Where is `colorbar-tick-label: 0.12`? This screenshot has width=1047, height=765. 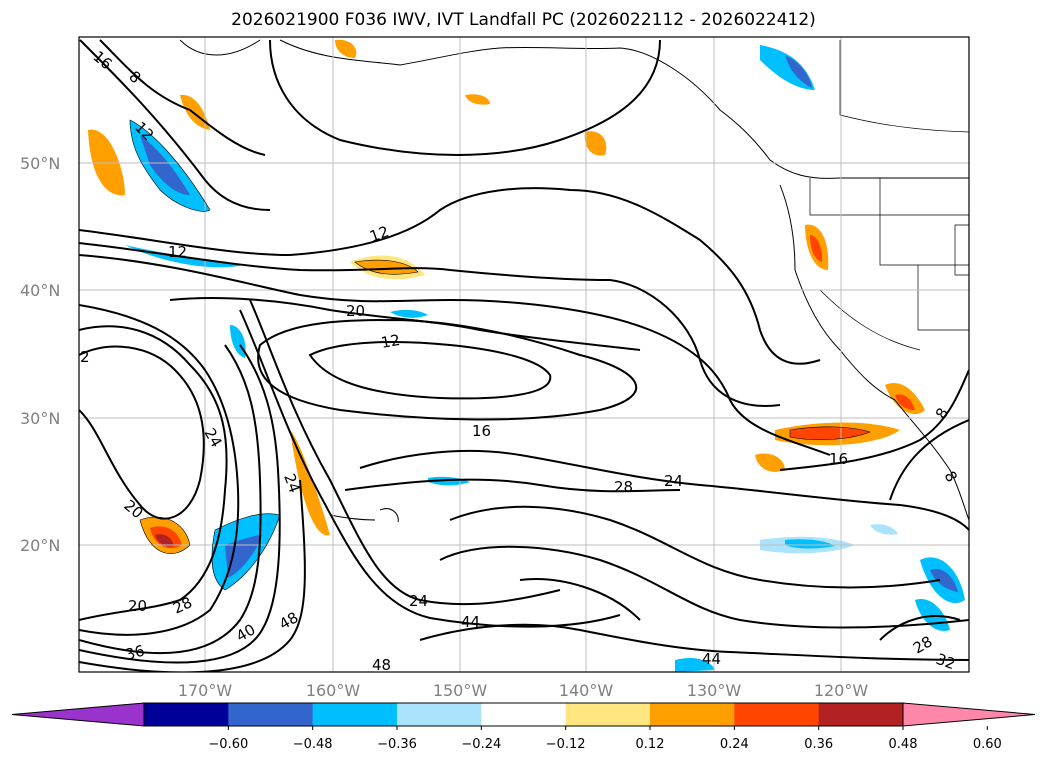 colorbar-tick-label: 0.12 is located at coordinates (650, 744).